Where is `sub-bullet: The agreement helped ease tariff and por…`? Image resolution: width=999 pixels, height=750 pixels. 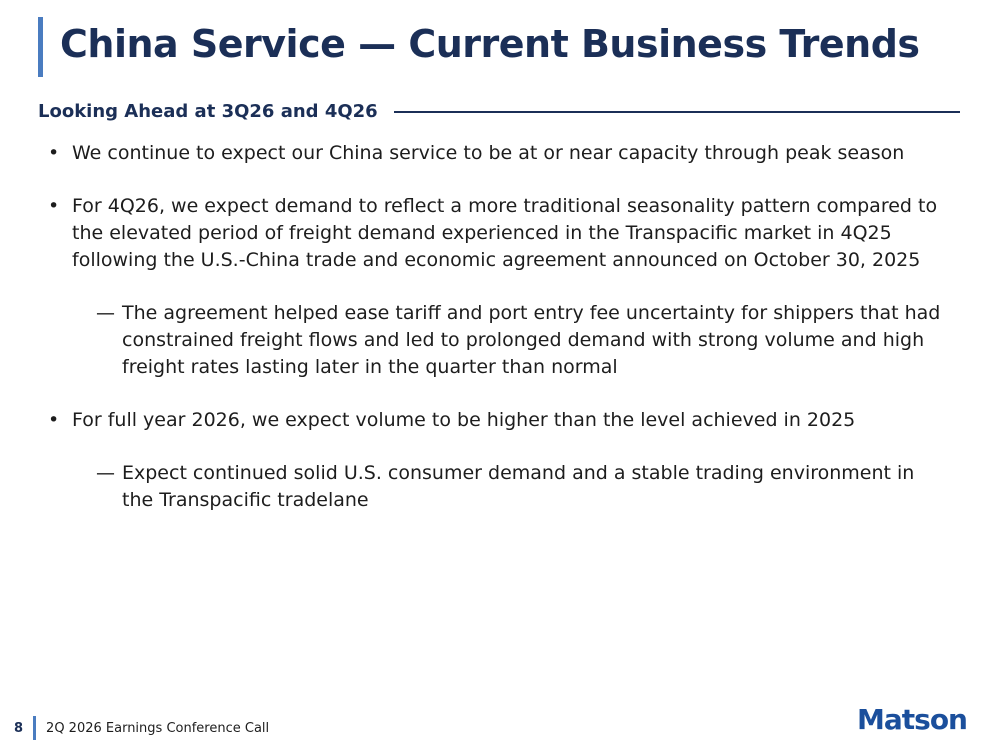
sub-bullet: The agreement helped ease tariff and por… is located at coordinates (498, 340).